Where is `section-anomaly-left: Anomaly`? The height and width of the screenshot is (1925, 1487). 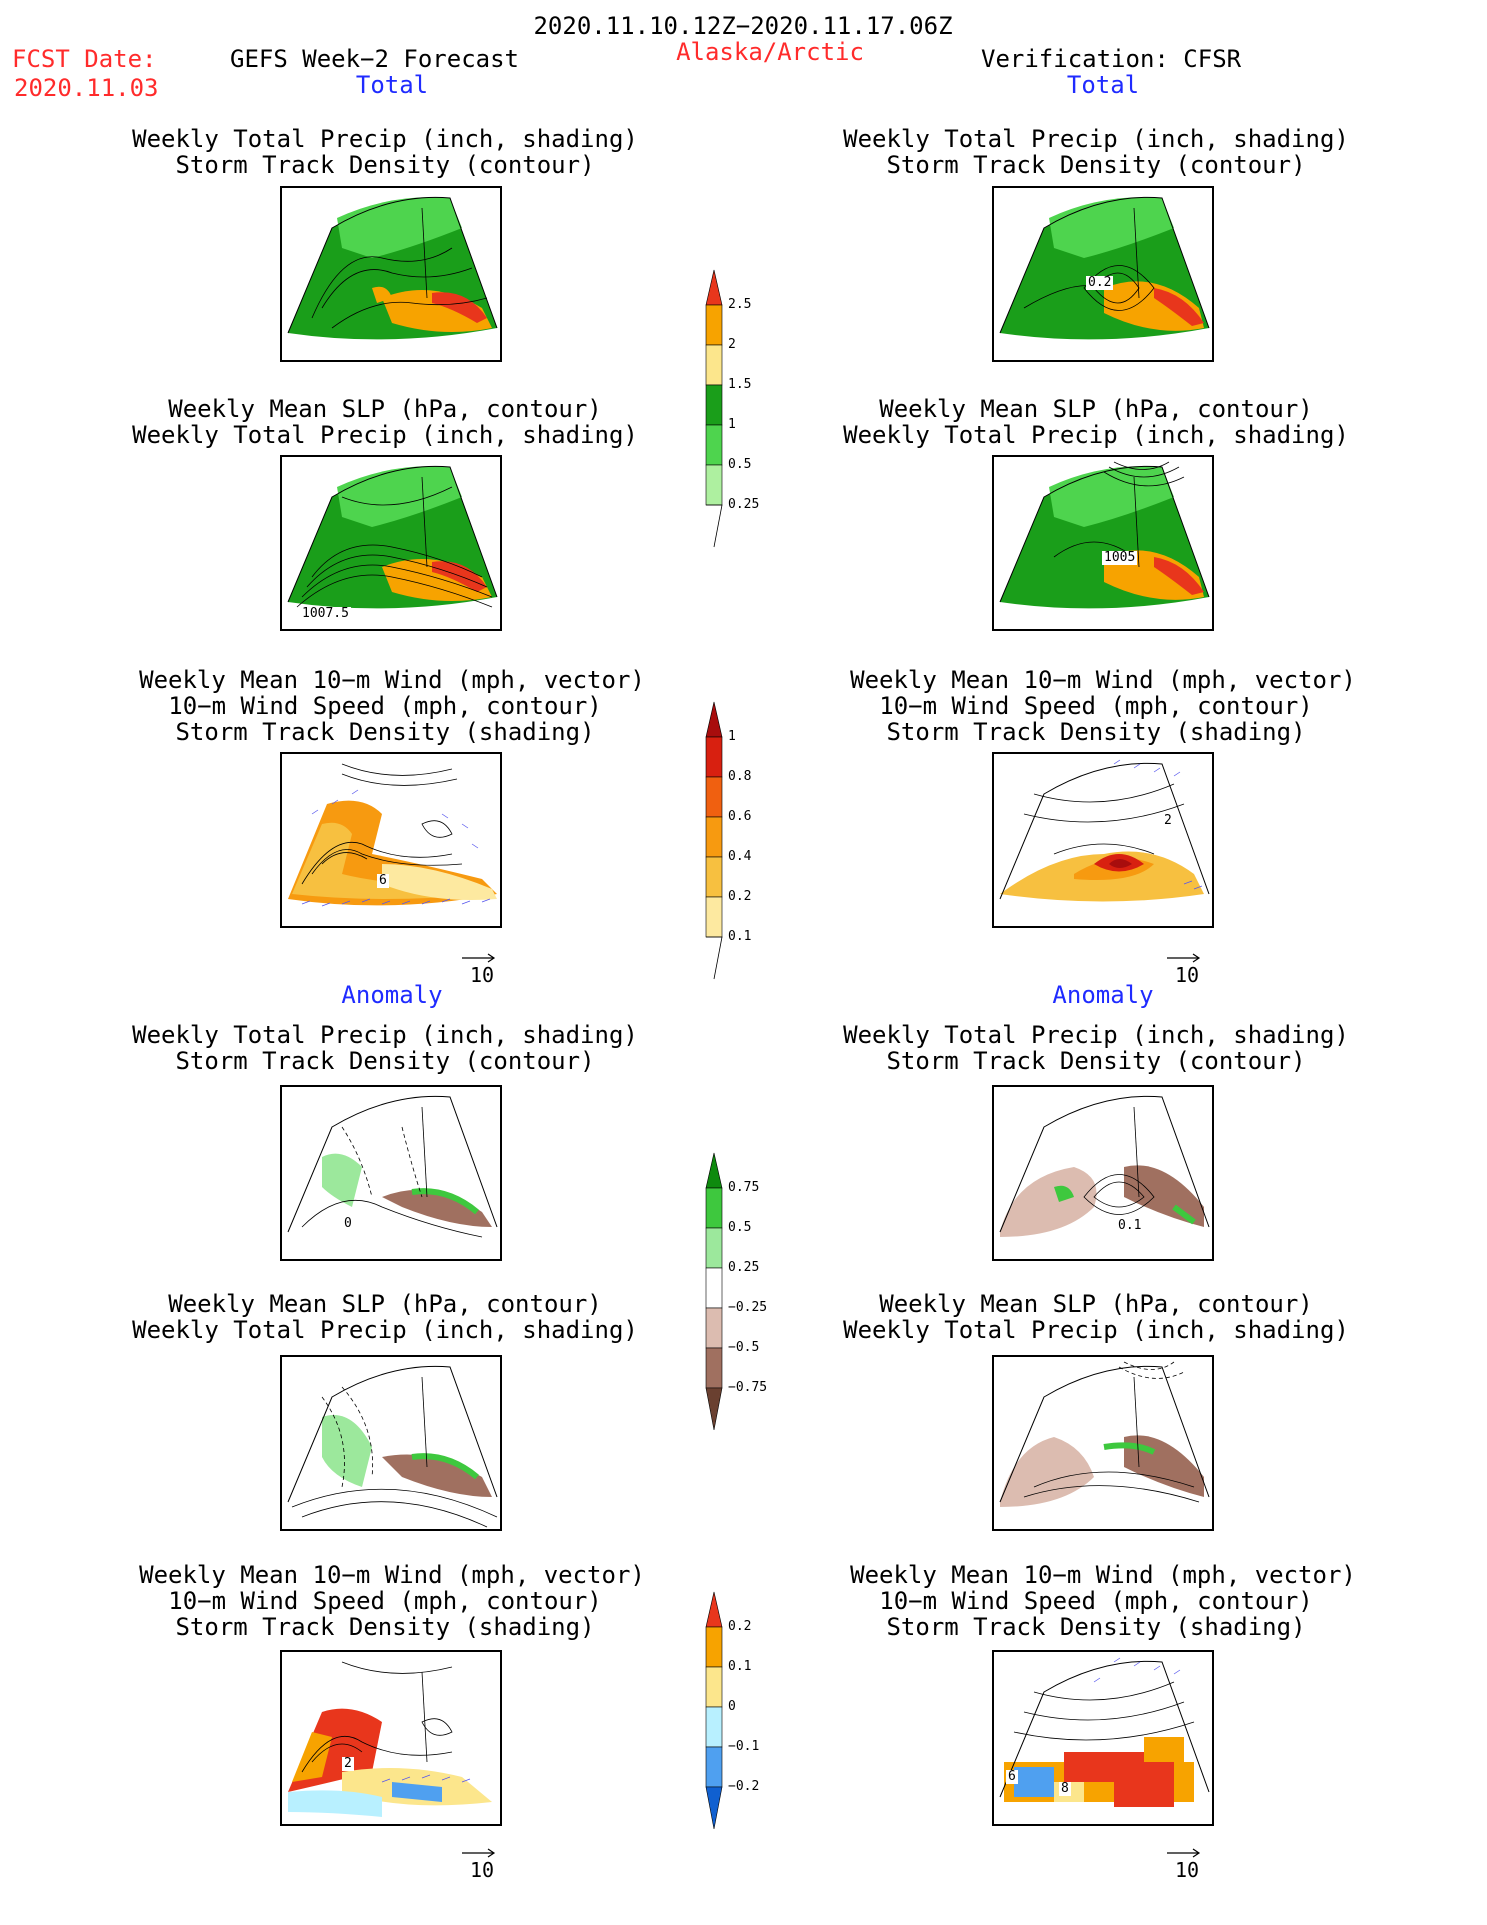 section-anomaly-left: Anomaly is located at coordinates (392, 995).